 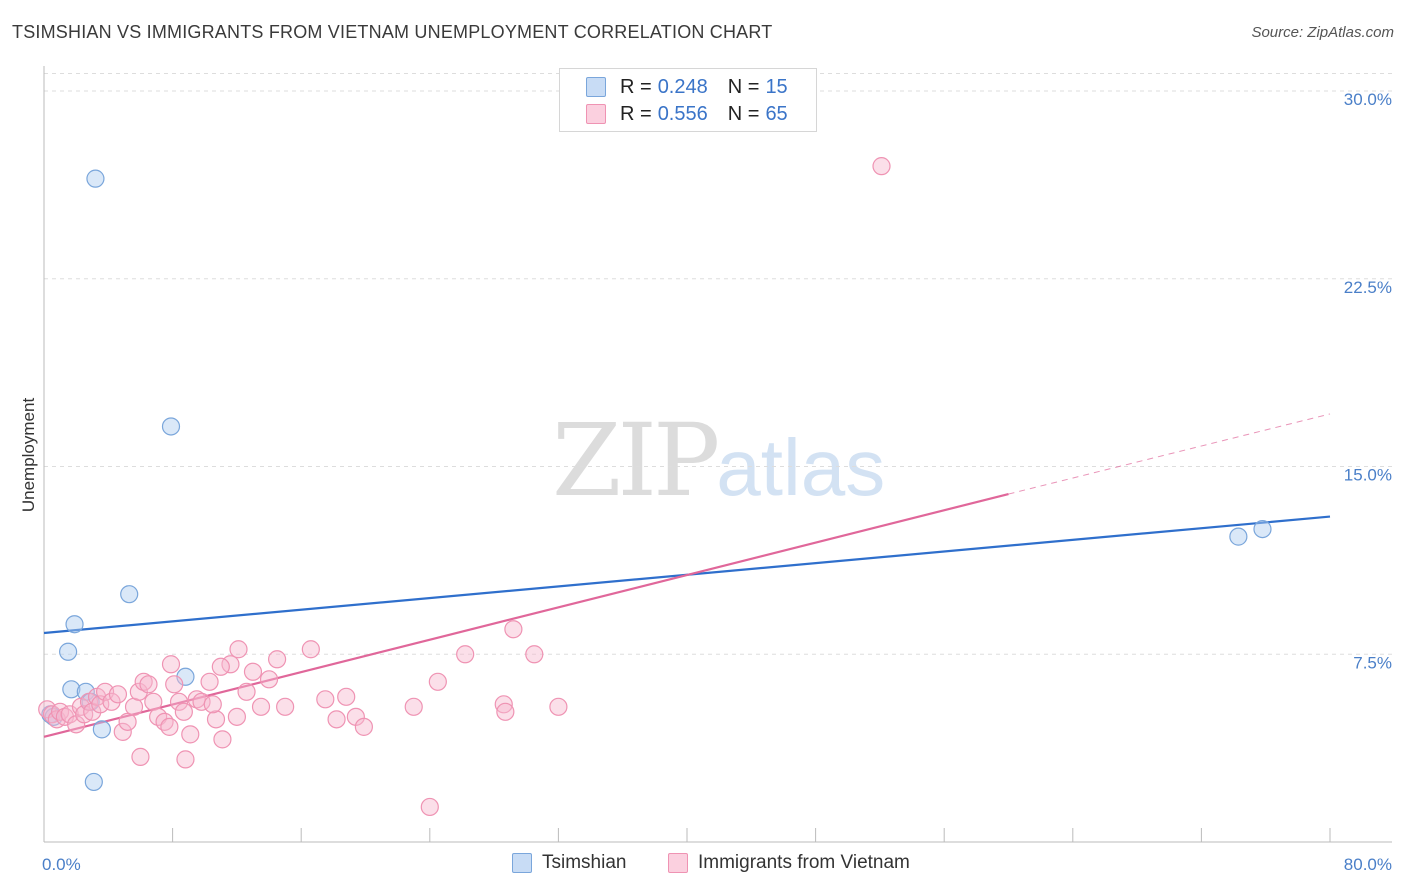 What do you see at coordinates (1368, 864) in the screenshot?
I see `x-tick-label: 80.0%` at bounding box center [1368, 864].